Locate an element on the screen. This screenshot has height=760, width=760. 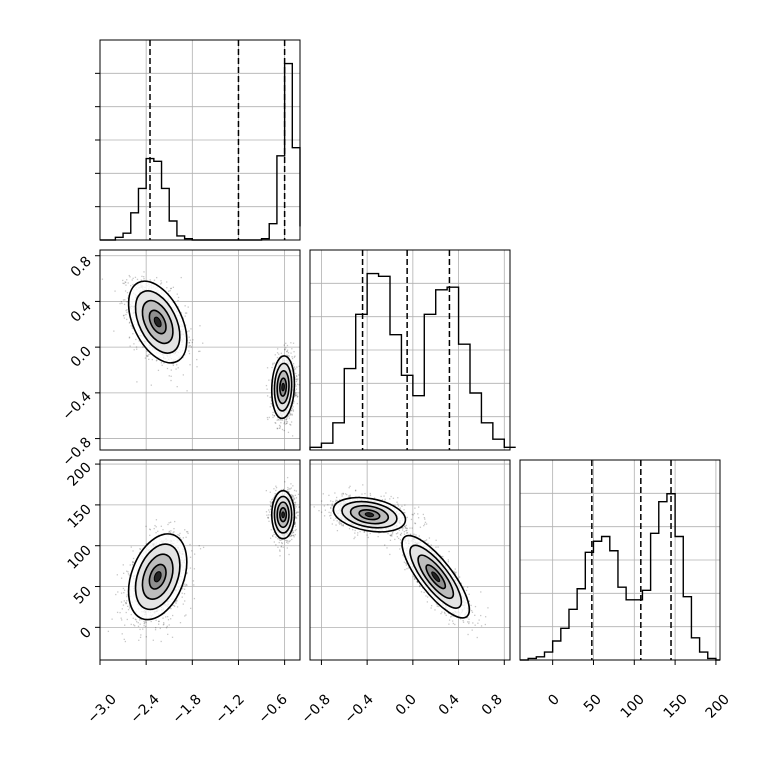
x-tick-label: 0.0 is located at coordinates (406, 705).